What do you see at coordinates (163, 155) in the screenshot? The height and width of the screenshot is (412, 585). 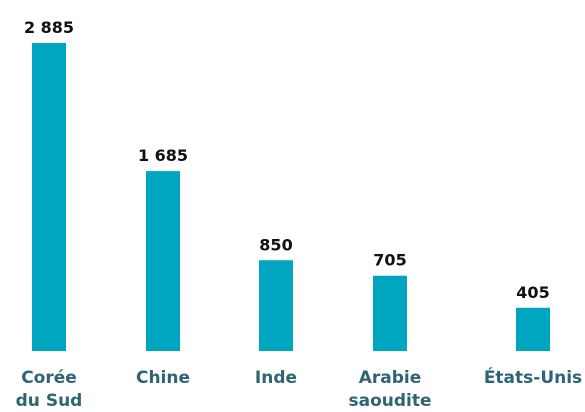 I see `bar-value-label-1: 1 685` at bounding box center [163, 155].